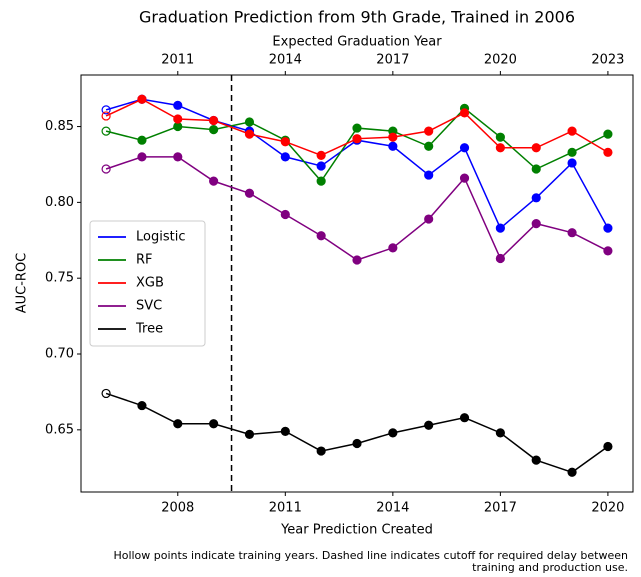 This screenshot has width=641, height=577. I want to click on y-tick-label: 0.70, so click(59, 354).